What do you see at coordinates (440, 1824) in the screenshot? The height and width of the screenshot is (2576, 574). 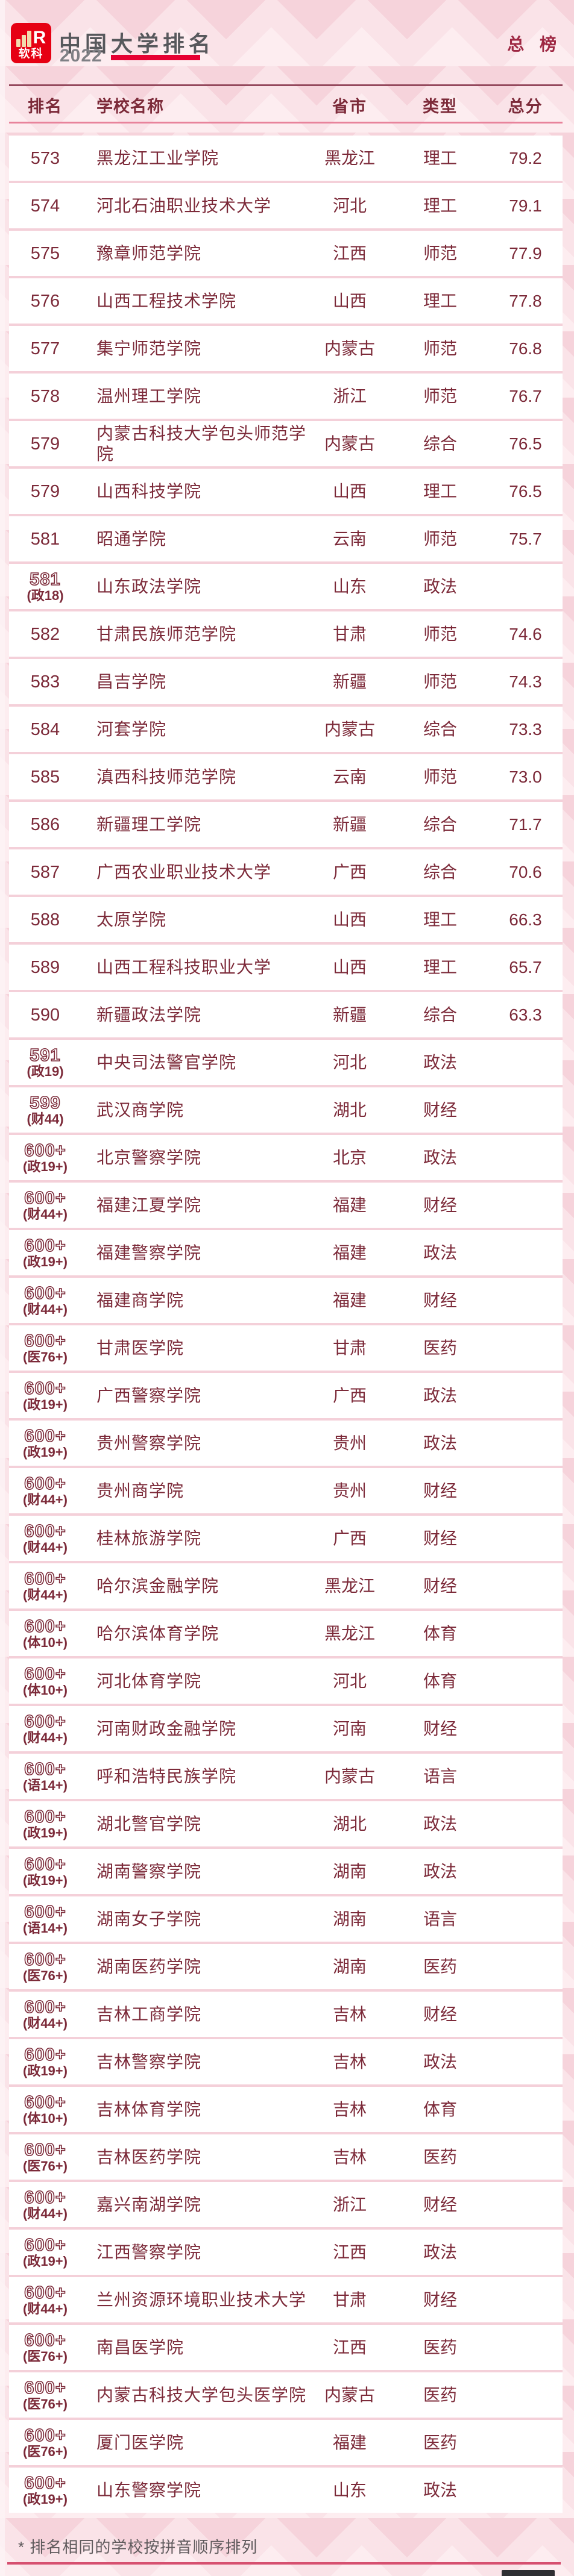 I see `type-cell: 政法` at bounding box center [440, 1824].